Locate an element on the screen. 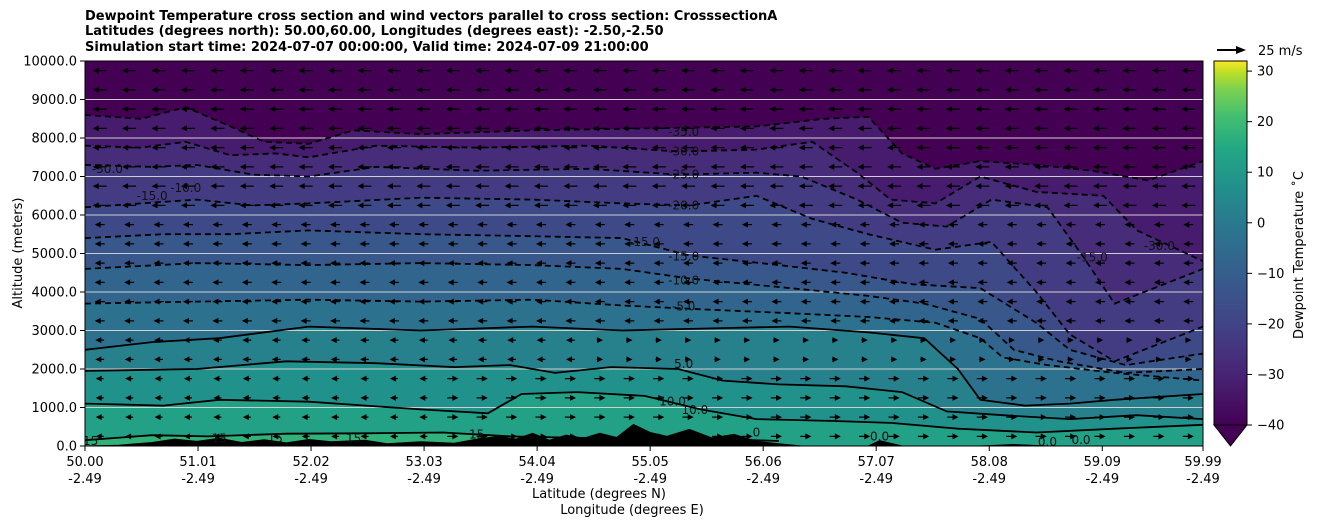 This screenshot has width=1320, height=526. contour-label: 15 is located at coordinates (275, 438).